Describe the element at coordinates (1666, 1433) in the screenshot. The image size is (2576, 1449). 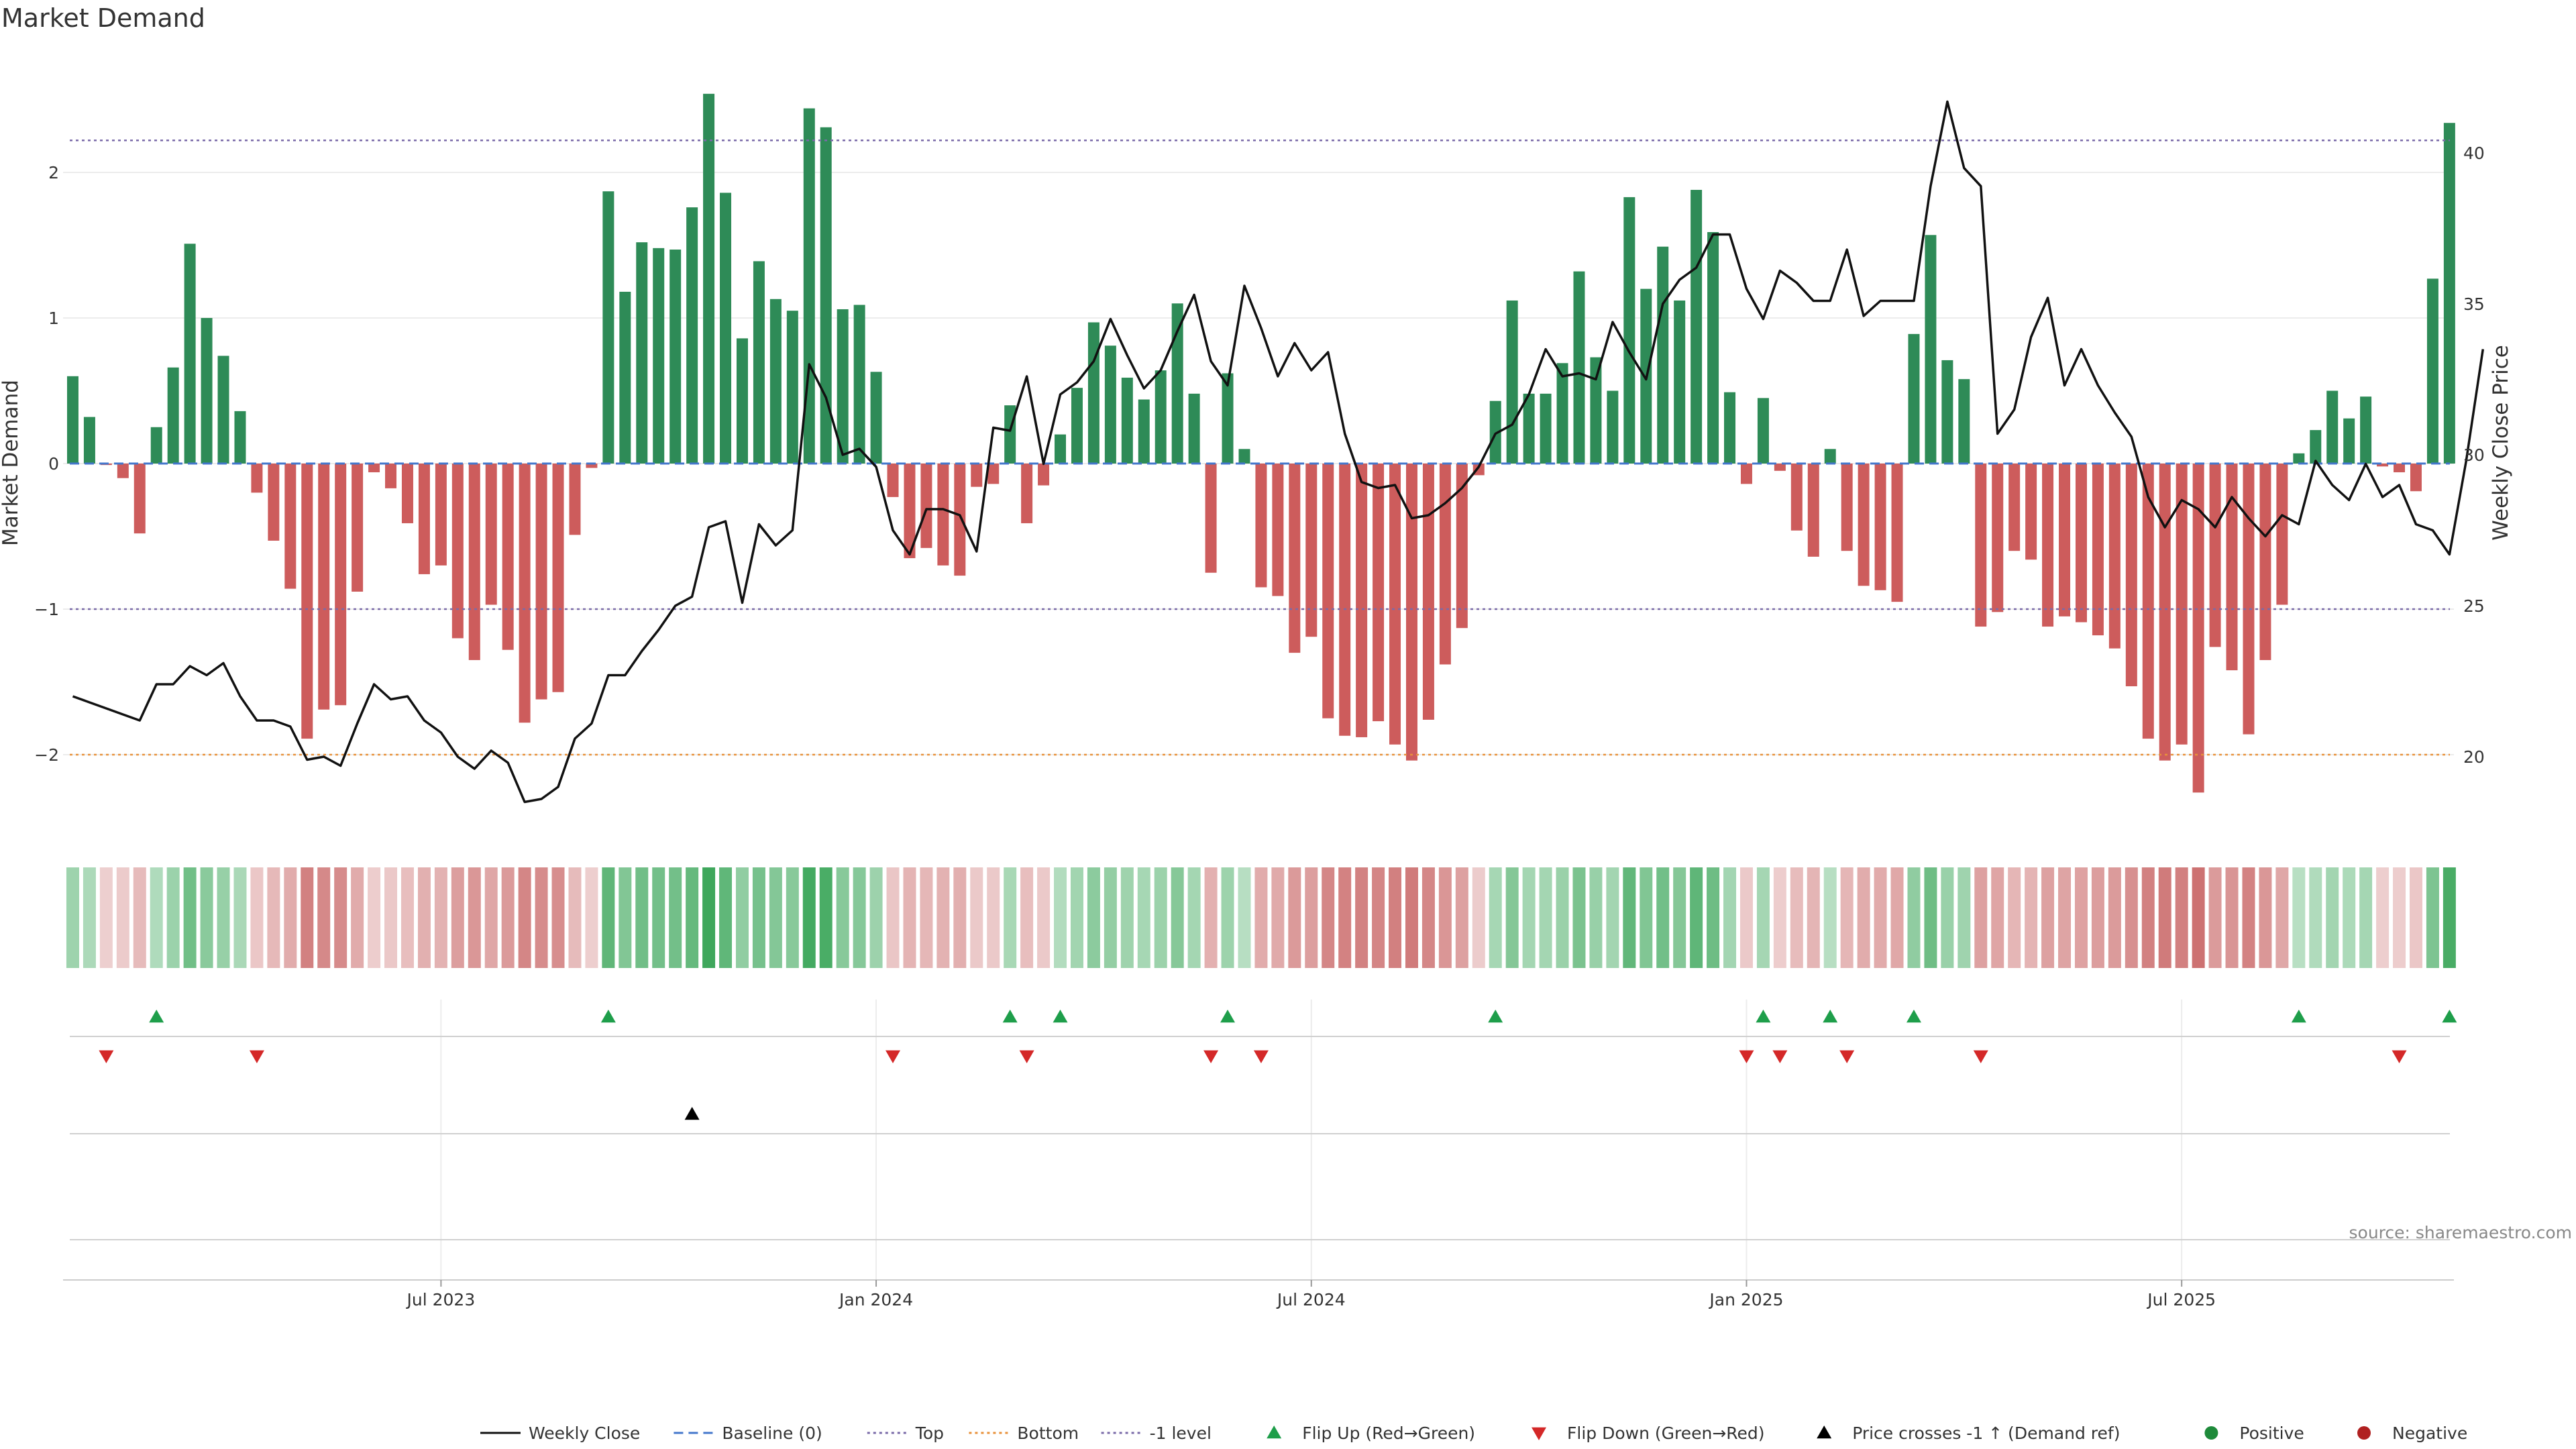
I see `legend-label: Flip Down (Green→Red)` at that location.